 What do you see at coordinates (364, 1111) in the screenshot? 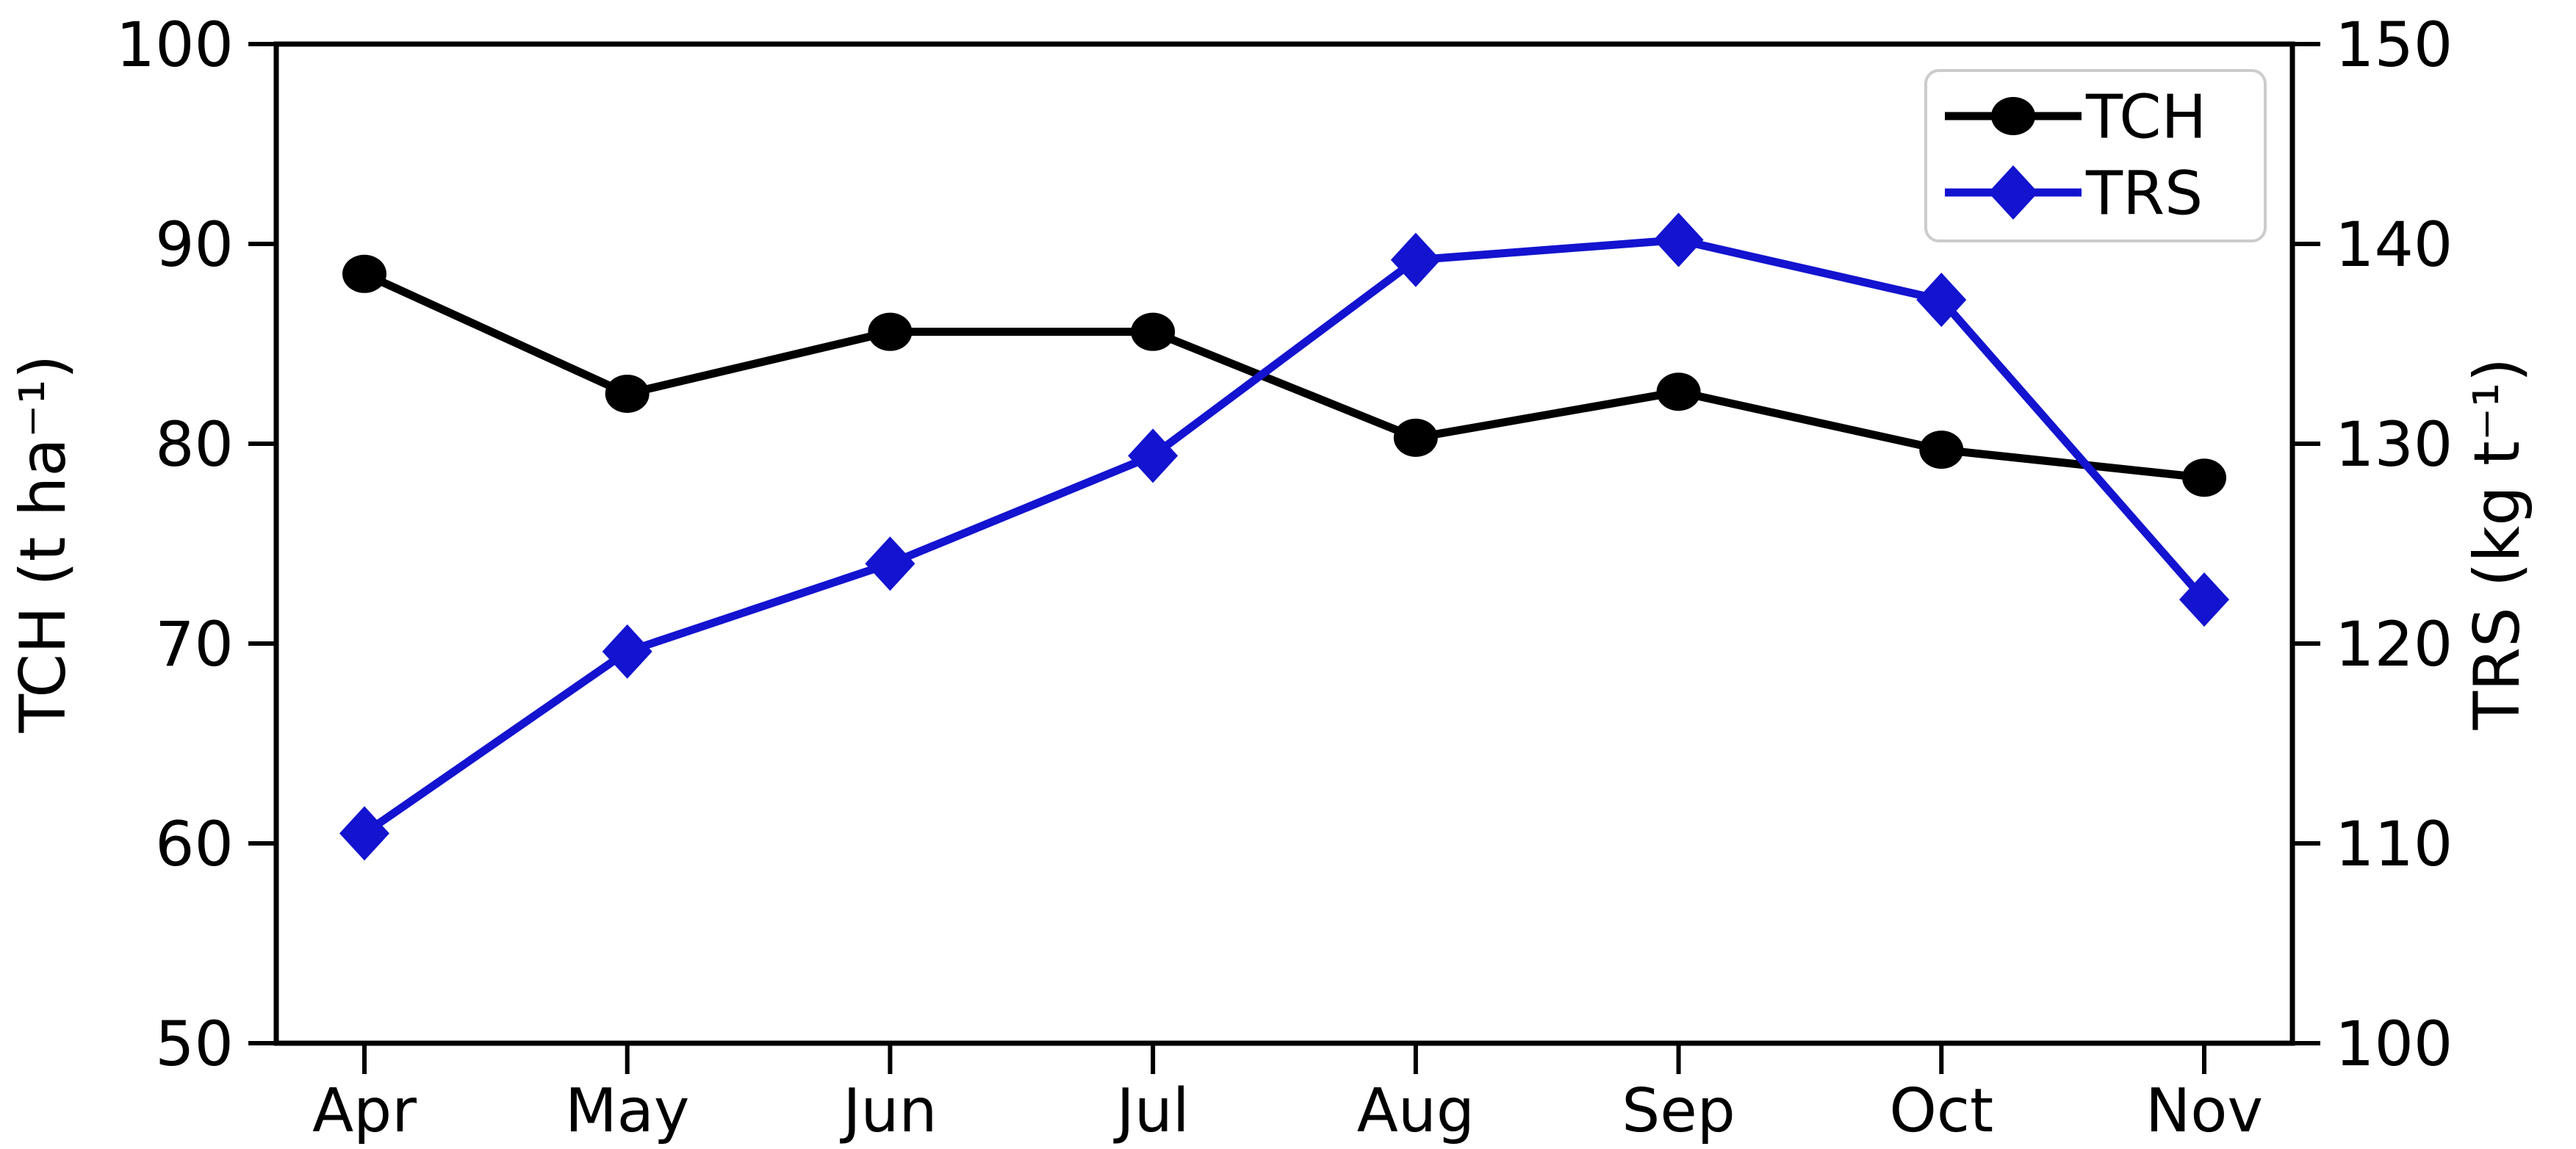
I see `month-label: Apr` at bounding box center [364, 1111].